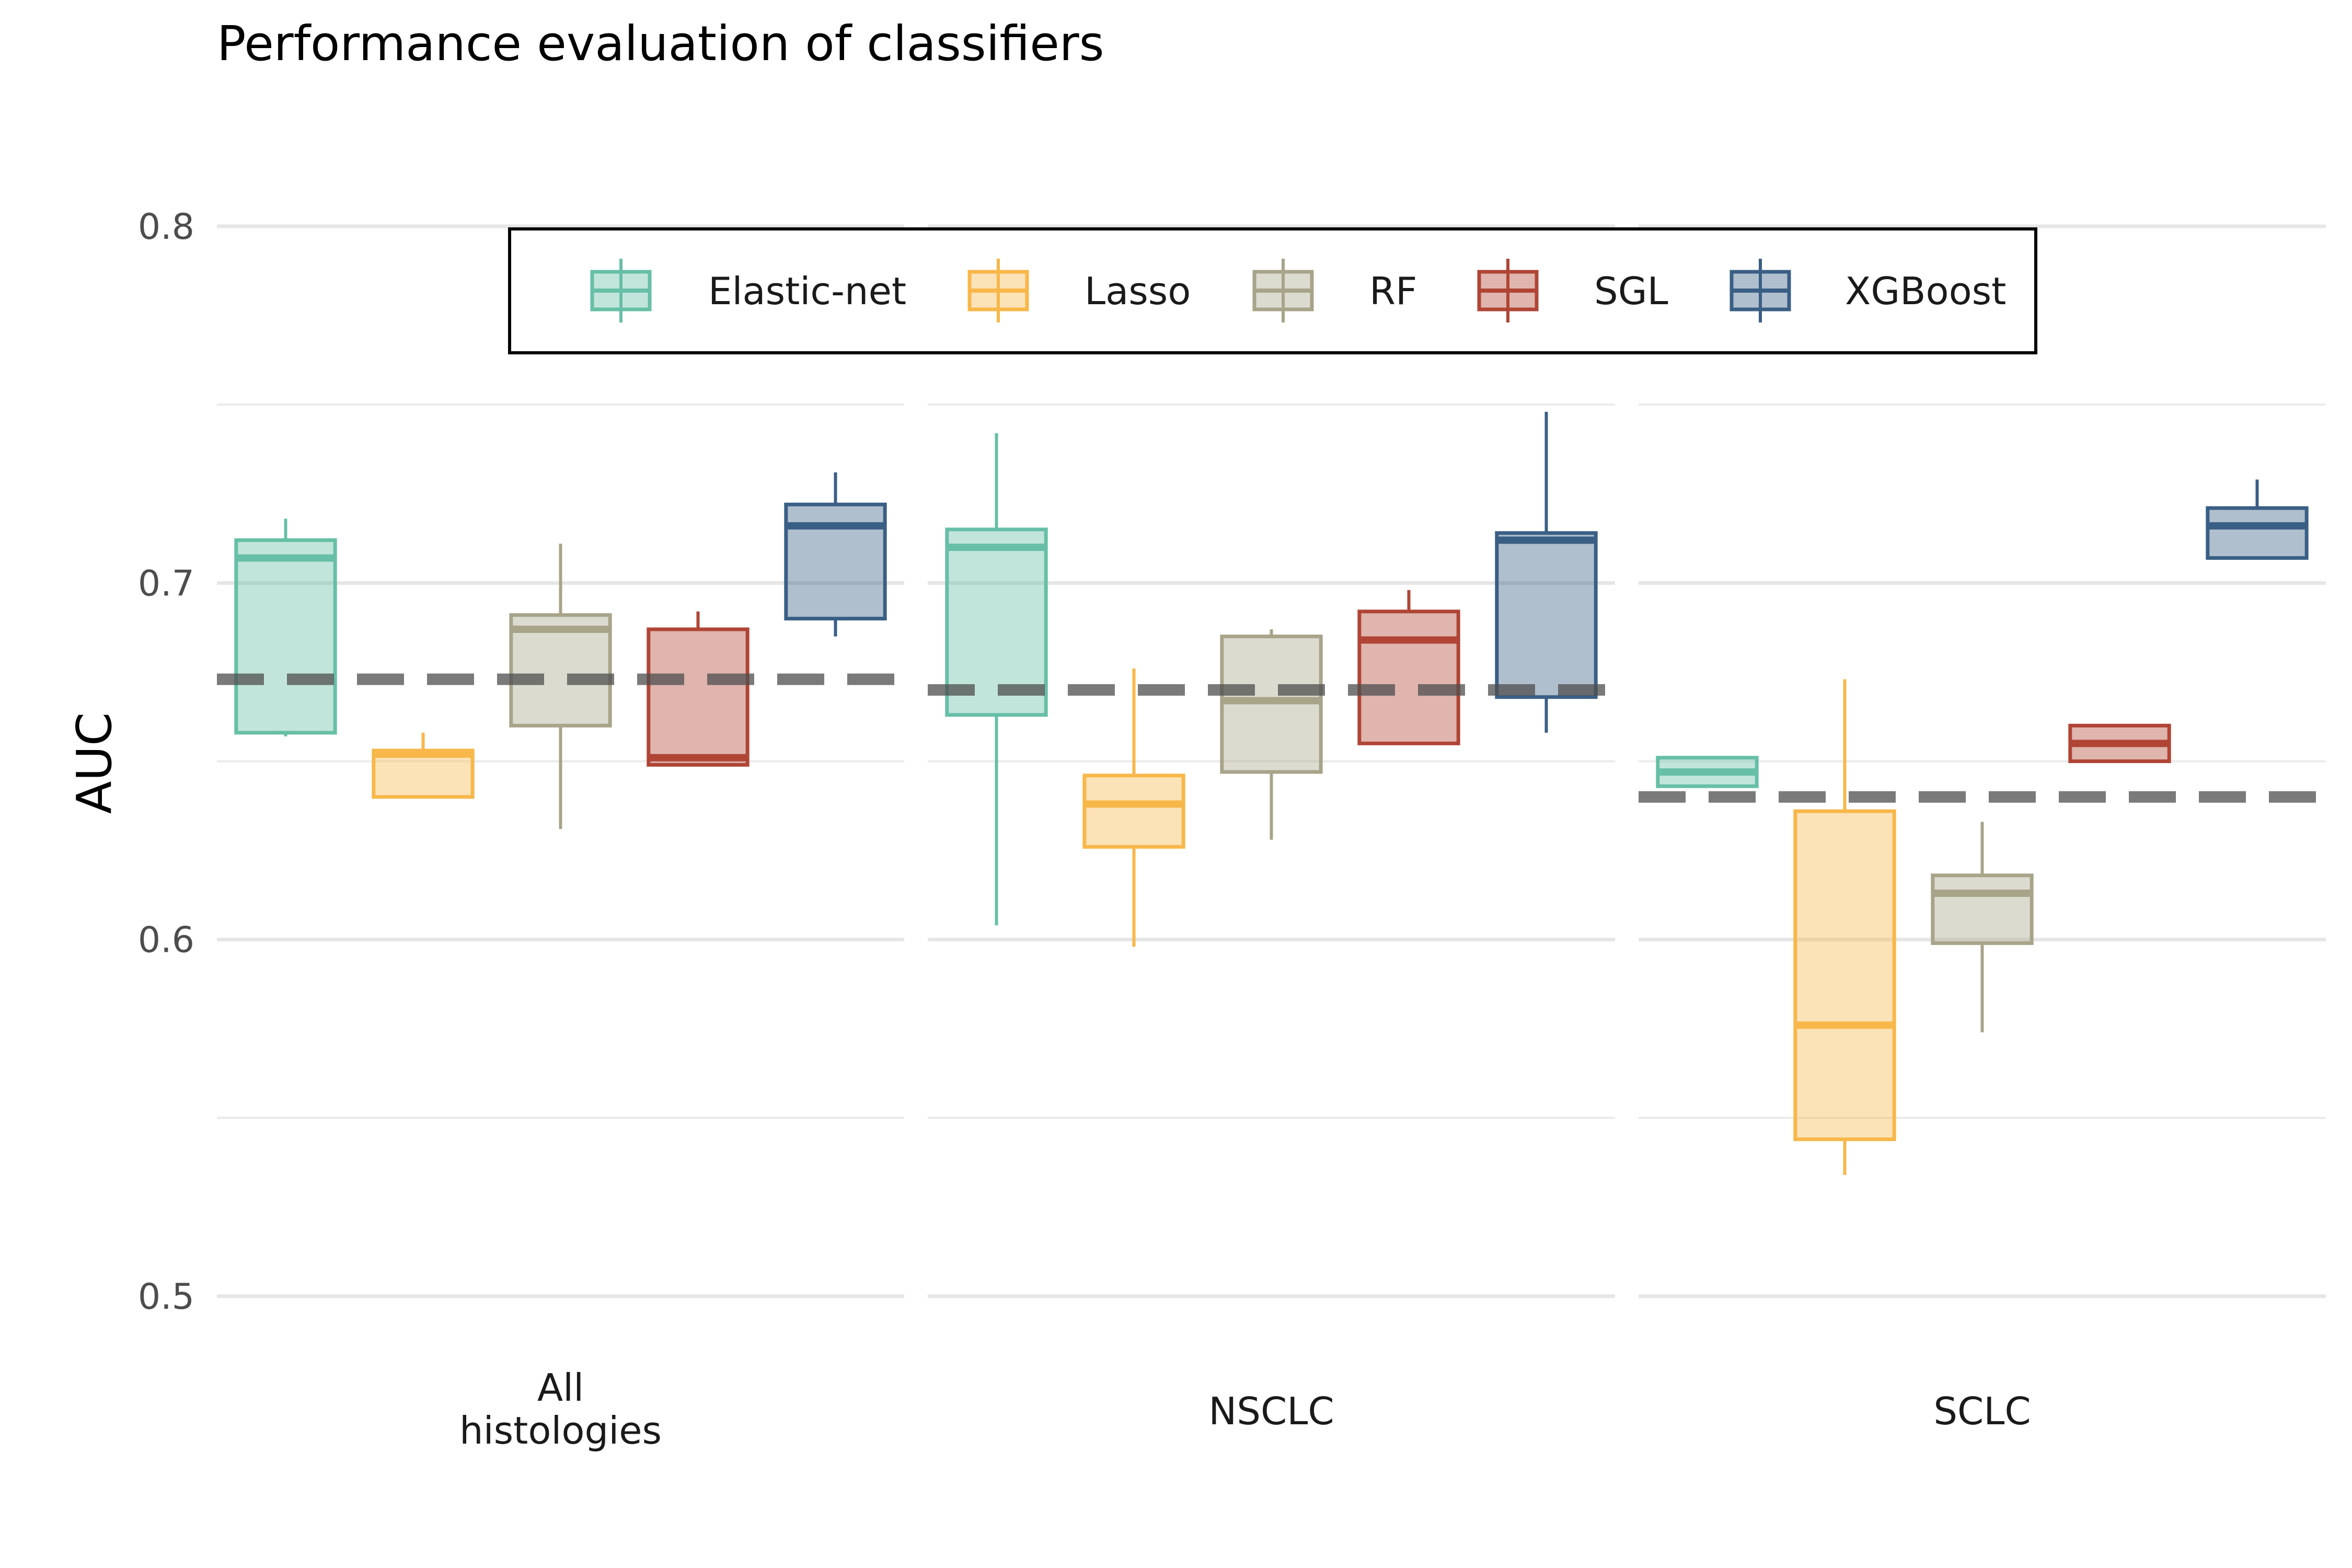 The image size is (2352, 1568). What do you see at coordinates (1572, 290) in the screenshot?
I see `legend-item: SGL` at bounding box center [1572, 290].